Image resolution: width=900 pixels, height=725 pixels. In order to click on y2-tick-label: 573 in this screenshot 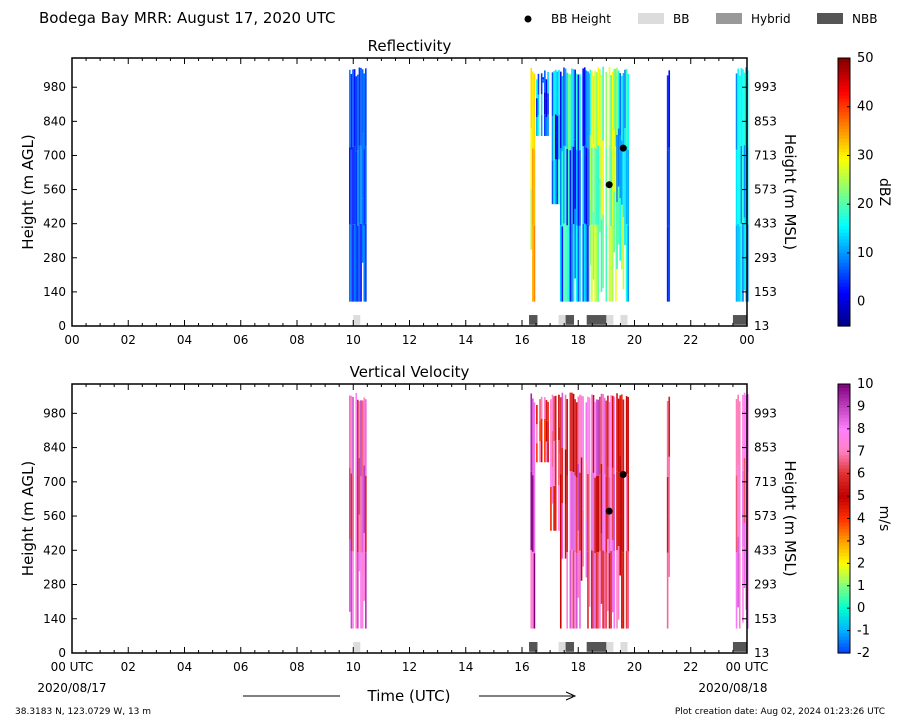, I will do `click(765, 190)`.